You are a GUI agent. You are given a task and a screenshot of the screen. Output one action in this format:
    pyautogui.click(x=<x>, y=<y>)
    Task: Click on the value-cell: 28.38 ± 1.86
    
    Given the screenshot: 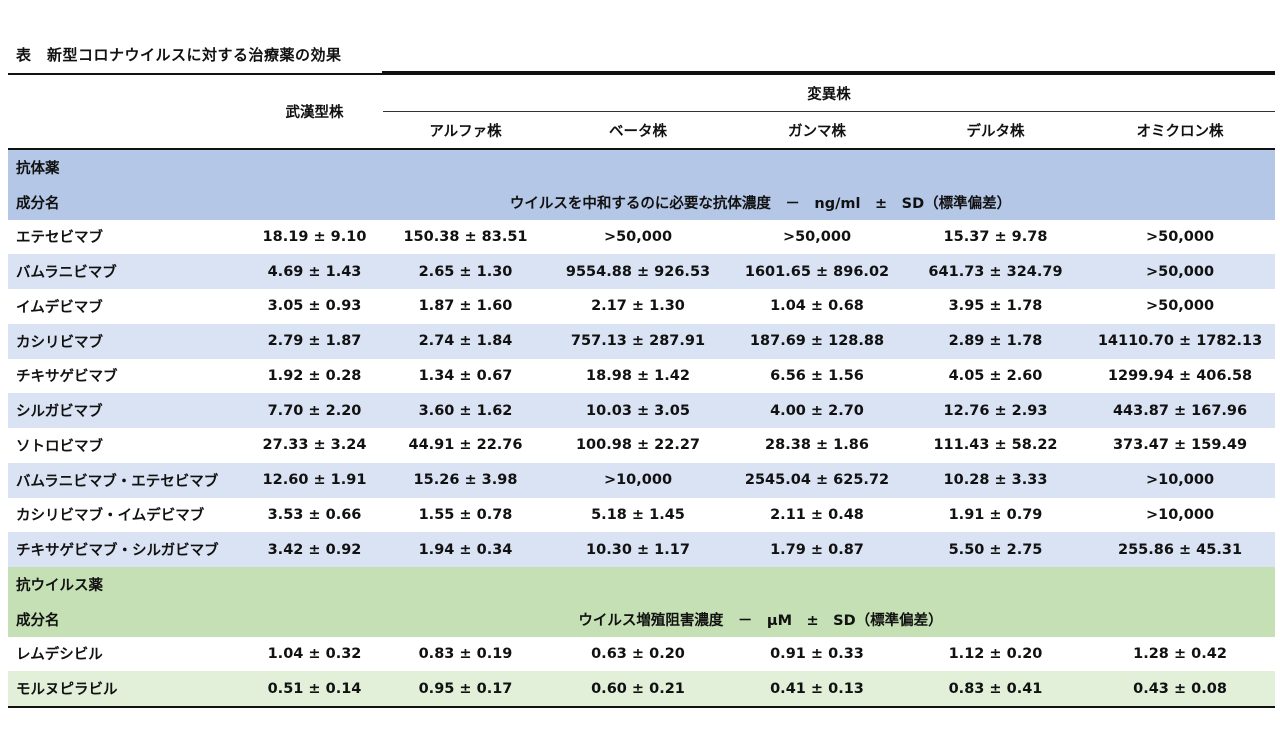 What is the action you would take?
    pyautogui.click(x=817, y=445)
    